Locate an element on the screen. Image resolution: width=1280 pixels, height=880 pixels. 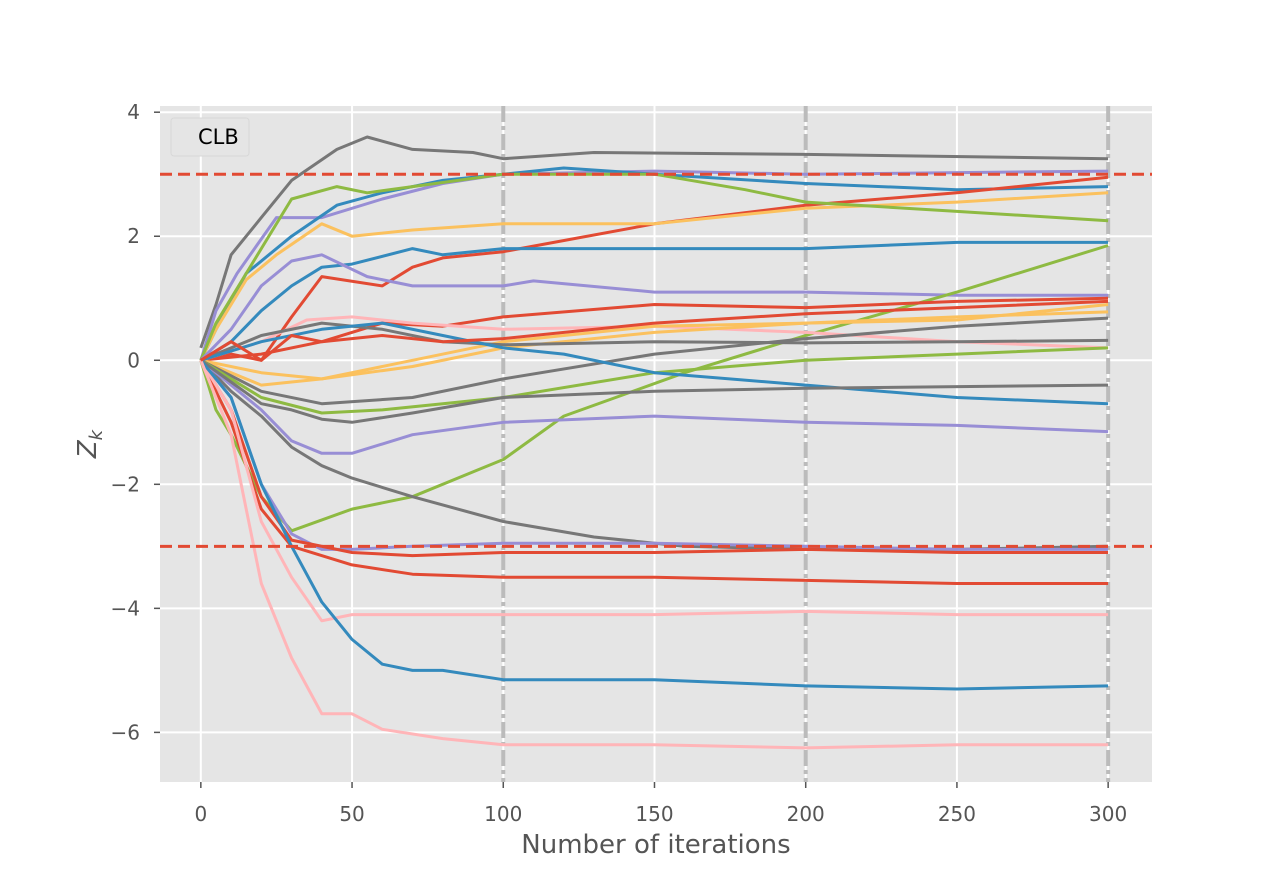
y-tick-label: −4 is located at coordinates (125, 608).